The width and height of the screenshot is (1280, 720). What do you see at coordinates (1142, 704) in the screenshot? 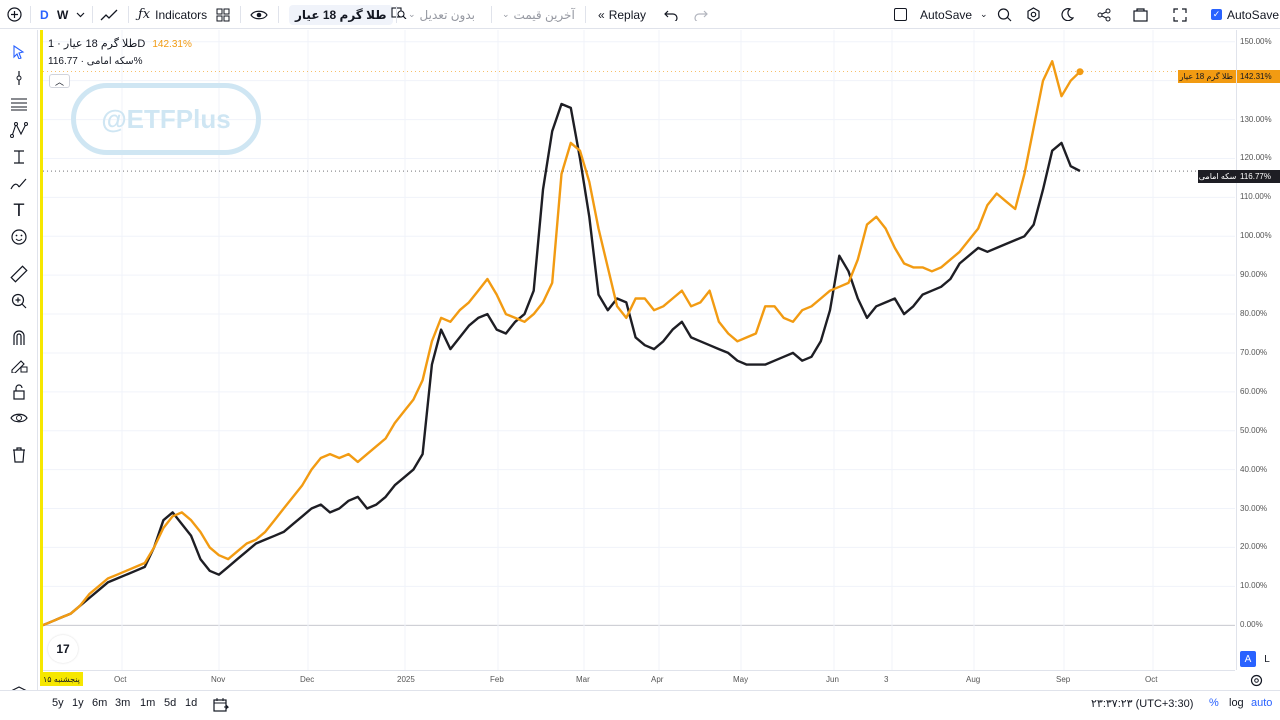
I see `timezone-clock: ۲۳:۳۷:۲۳ (UTC+3:30)` at bounding box center [1142, 704].